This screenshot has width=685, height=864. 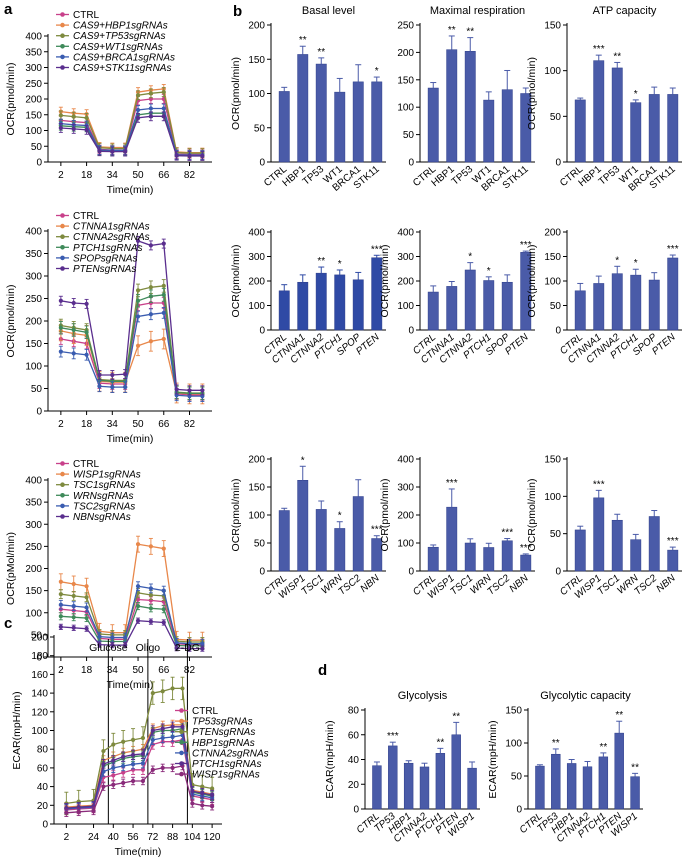 I want to click on bar-PTEN: ***, so click(x=673, y=287).